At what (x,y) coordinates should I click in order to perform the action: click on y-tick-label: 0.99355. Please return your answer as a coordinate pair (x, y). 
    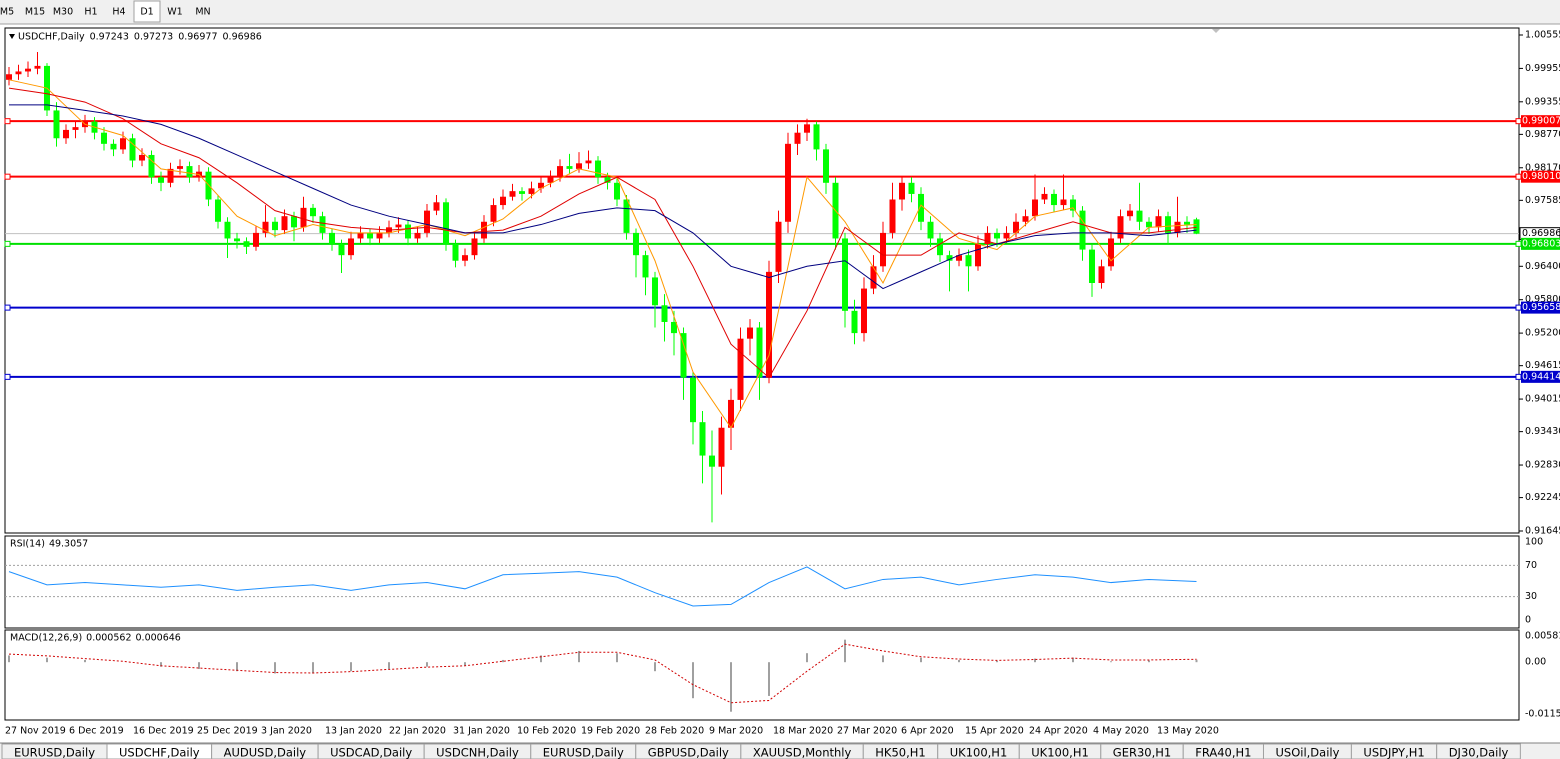
    Looking at the image, I should click on (1542, 101).